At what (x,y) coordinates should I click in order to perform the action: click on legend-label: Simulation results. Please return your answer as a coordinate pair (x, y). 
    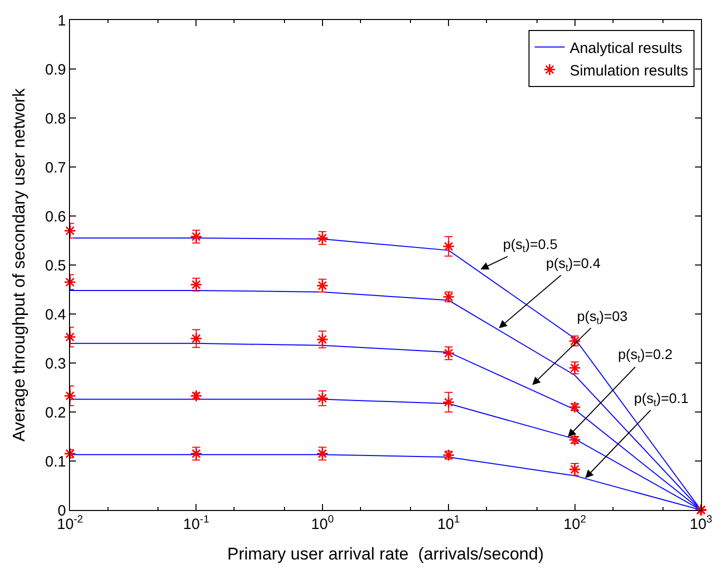
    Looking at the image, I should click on (629, 71).